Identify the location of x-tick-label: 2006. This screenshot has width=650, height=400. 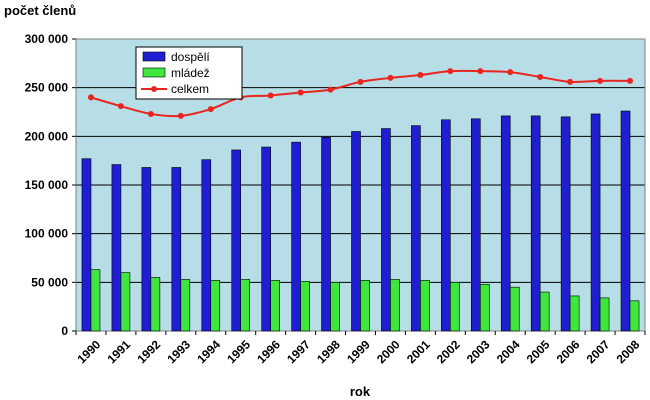
(568, 351).